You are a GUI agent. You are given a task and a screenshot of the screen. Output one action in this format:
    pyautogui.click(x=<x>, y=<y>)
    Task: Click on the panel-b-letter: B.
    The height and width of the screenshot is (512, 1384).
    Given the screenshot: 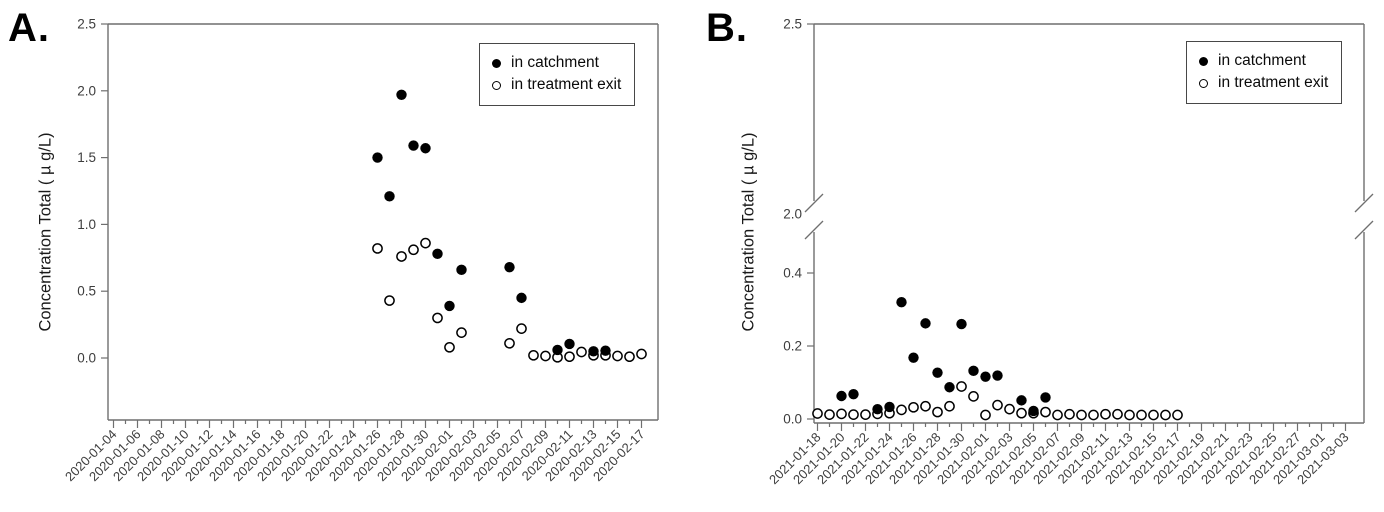 What is the action you would take?
    pyautogui.click(x=727, y=28)
    